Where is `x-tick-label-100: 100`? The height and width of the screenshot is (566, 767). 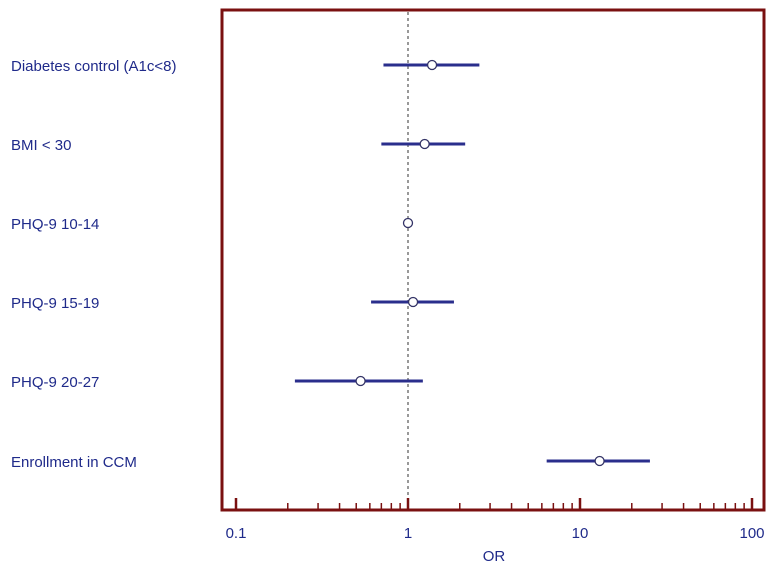
x-tick-label-100: 100 is located at coordinates (751, 533).